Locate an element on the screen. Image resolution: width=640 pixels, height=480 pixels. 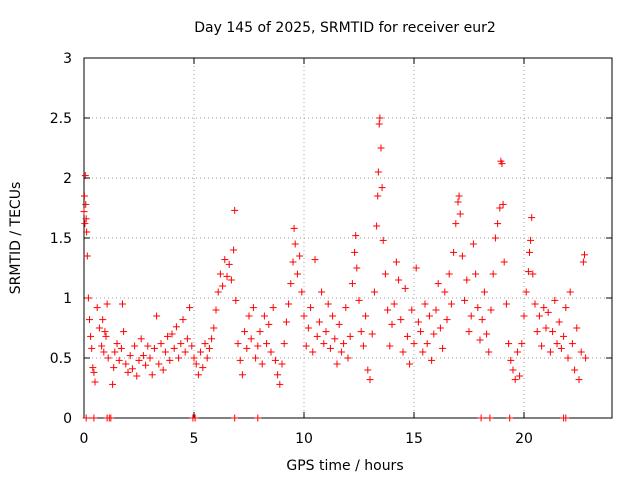
y-tick-label: 0 is located at coordinates (67, 419).